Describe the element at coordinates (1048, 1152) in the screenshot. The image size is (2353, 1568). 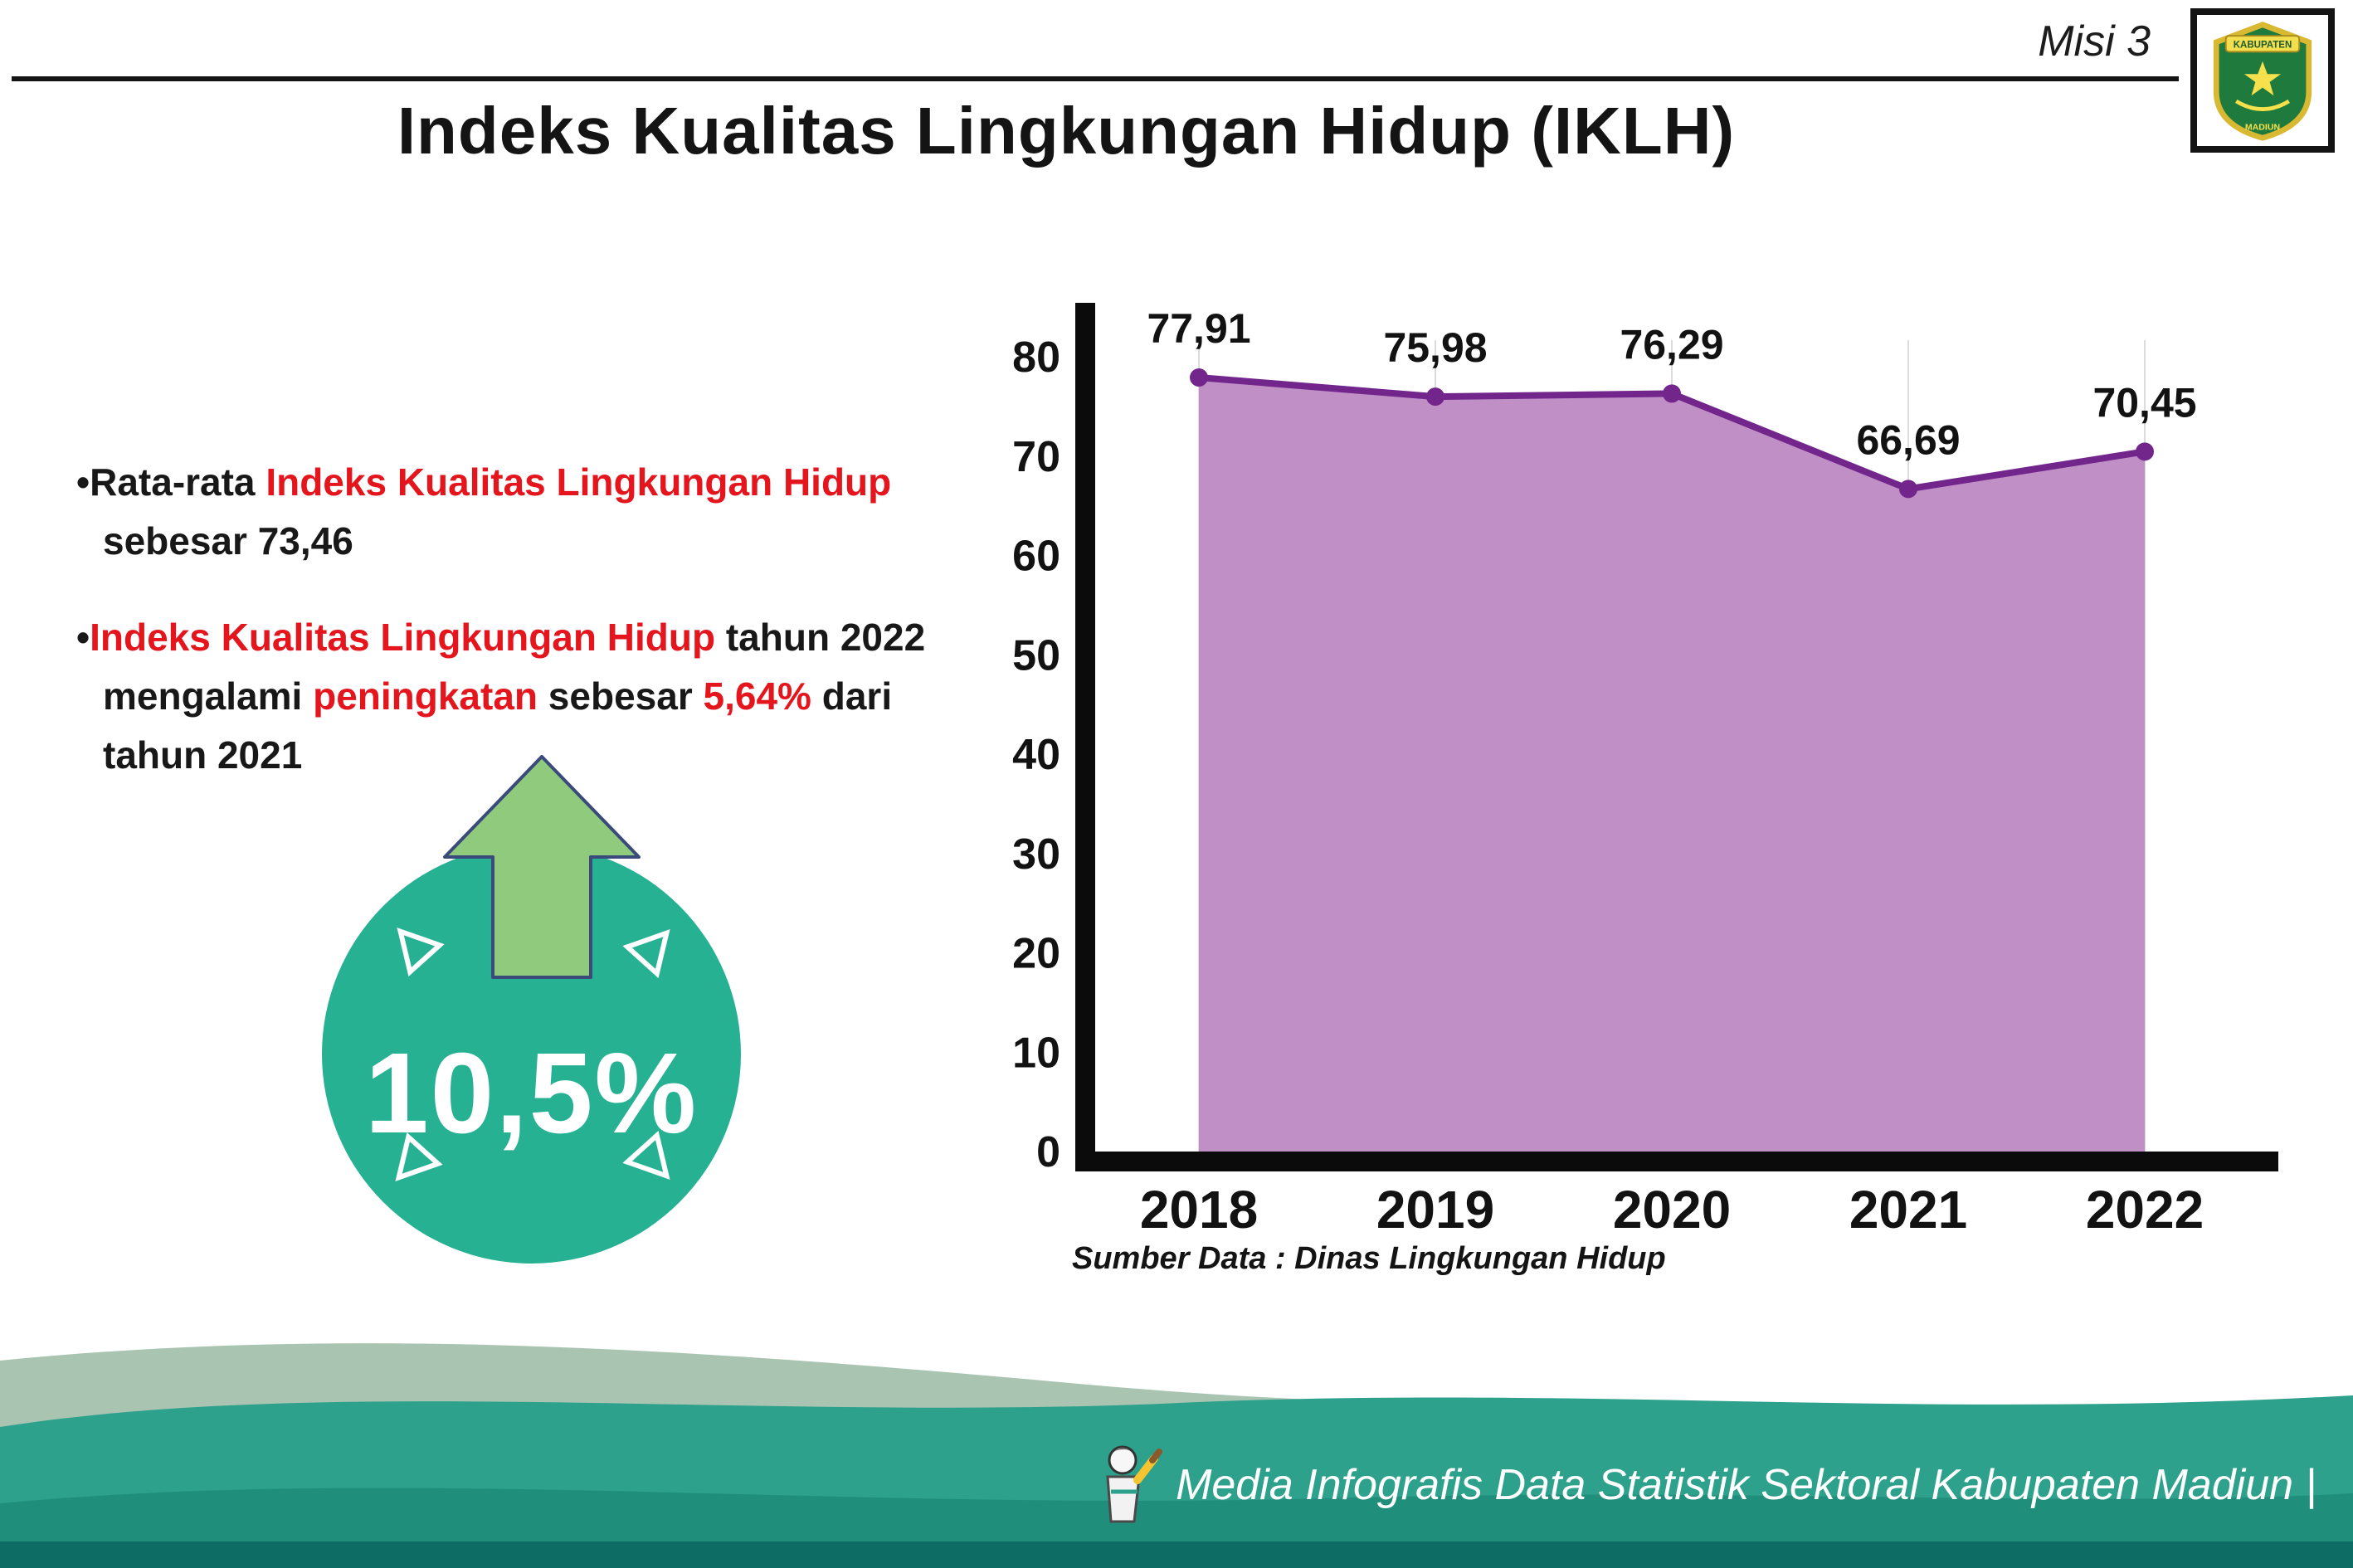
I see `svg-text: 0` at that location.